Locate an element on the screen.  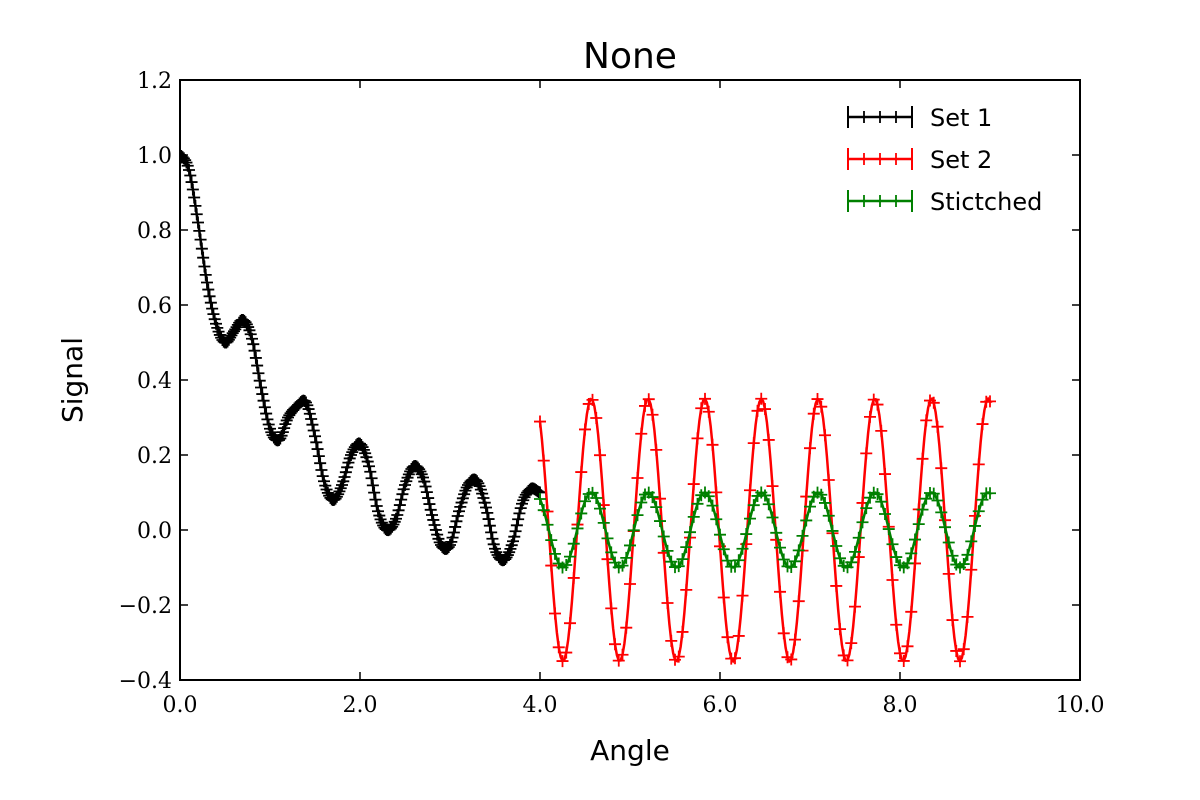
x-tick-label: 10.0 is located at coordinates (1080, 705).